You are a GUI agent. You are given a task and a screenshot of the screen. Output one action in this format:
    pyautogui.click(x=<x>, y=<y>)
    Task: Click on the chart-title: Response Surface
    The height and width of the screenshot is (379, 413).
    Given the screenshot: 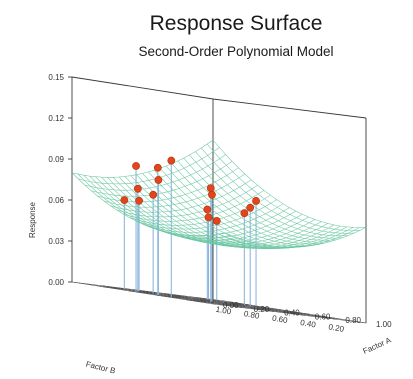 What is the action you would take?
    pyautogui.click(x=236, y=23)
    